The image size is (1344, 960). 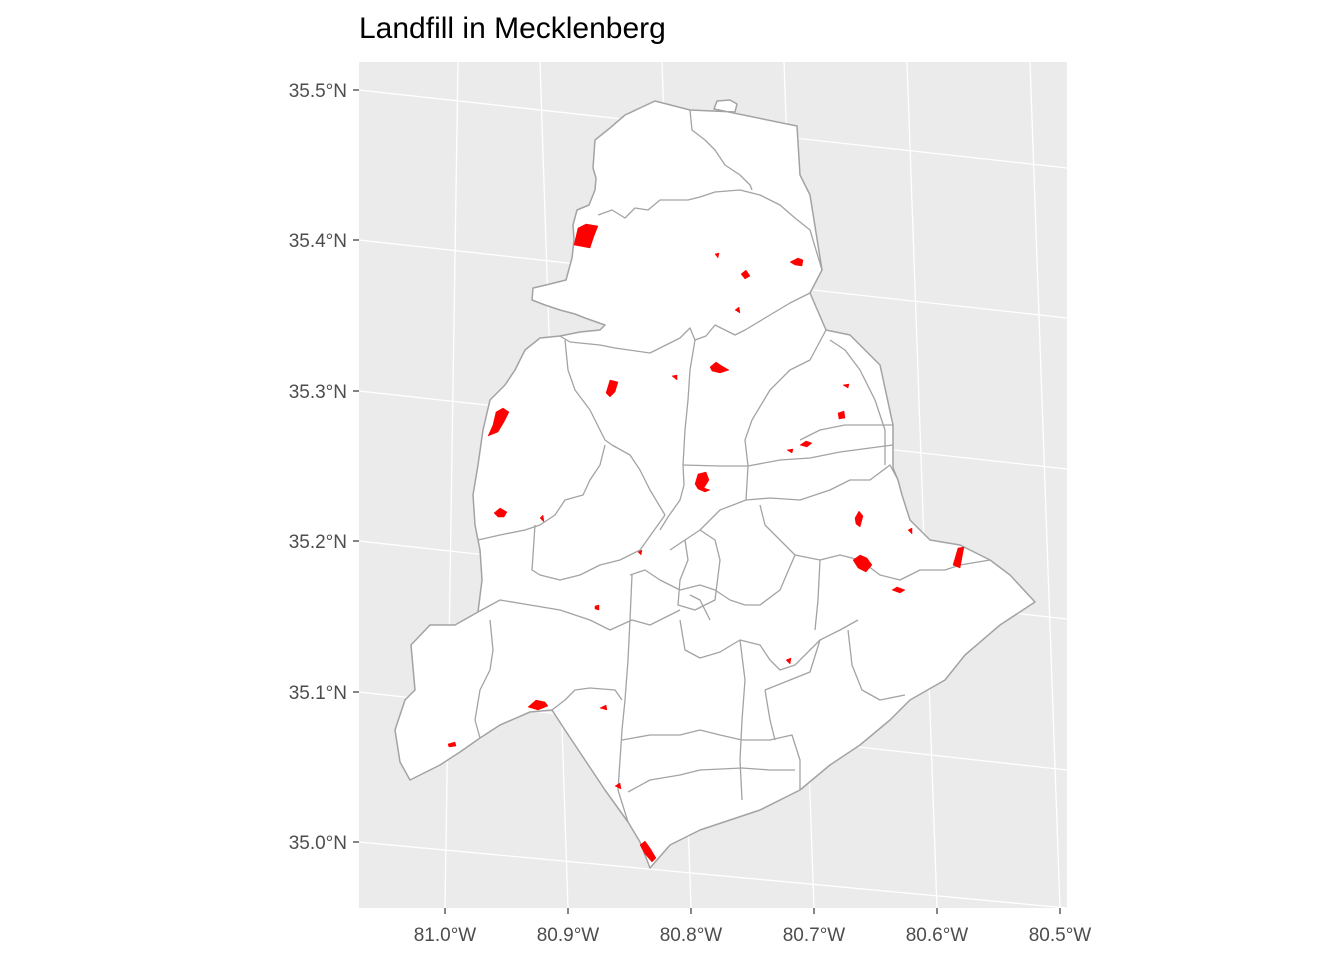 What do you see at coordinates (445, 935) in the screenshot?
I see `x-tick-label: 81.0°W` at bounding box center [445, 935].